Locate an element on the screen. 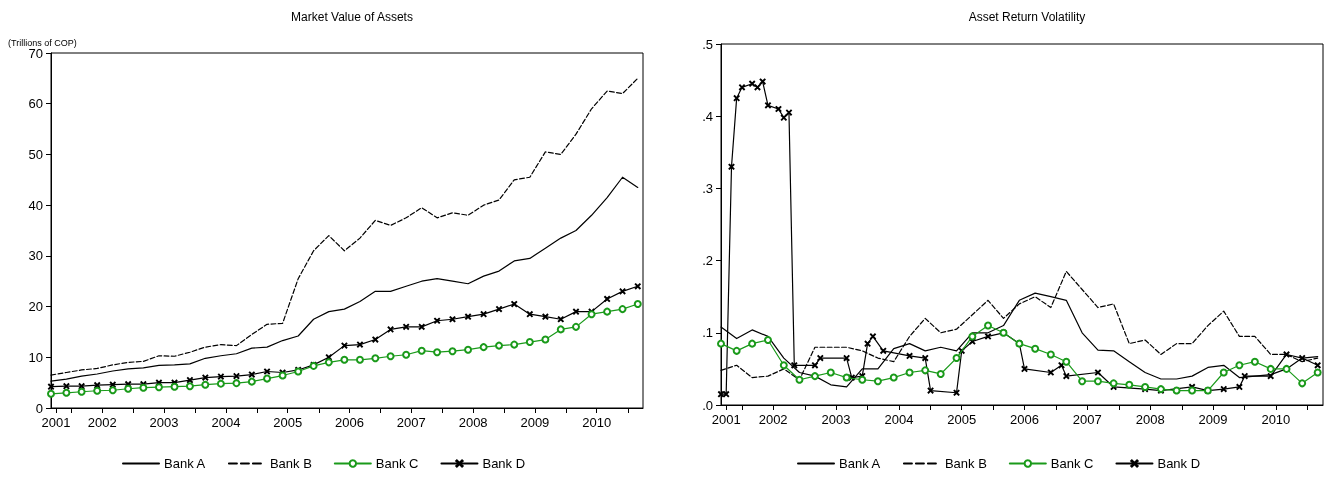 This screenshot has width=1329, height=487. chart-title: Market Value of Assets is located at coordinates (352, 17).